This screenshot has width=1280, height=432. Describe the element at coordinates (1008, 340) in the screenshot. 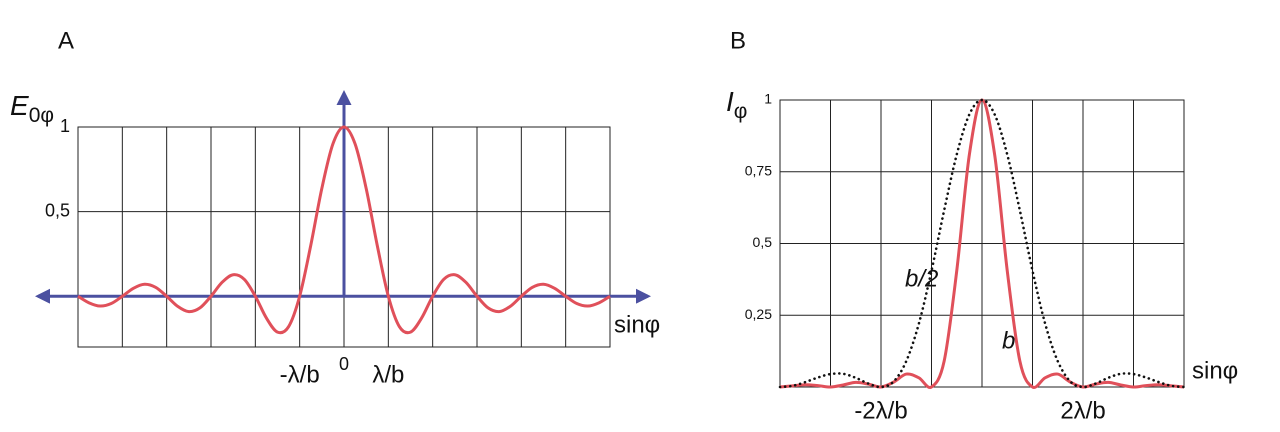

I see `series-label: b` at that location.